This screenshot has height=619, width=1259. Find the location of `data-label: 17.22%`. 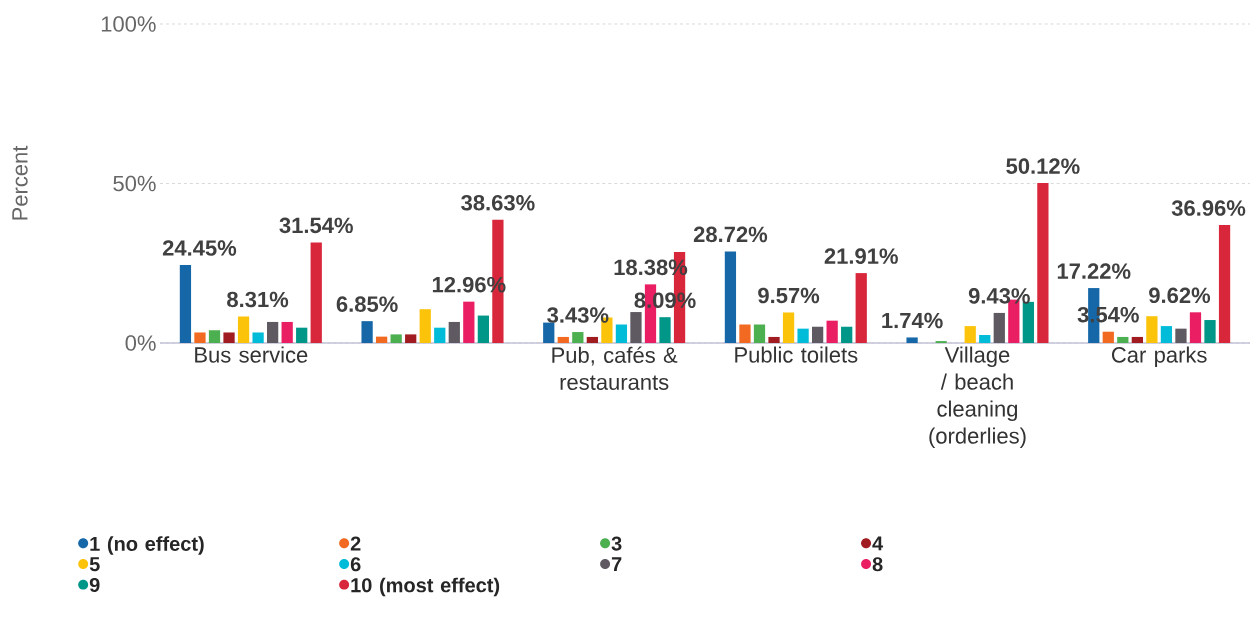

data-label: 17.22% is located at coordinates (1094, 271).